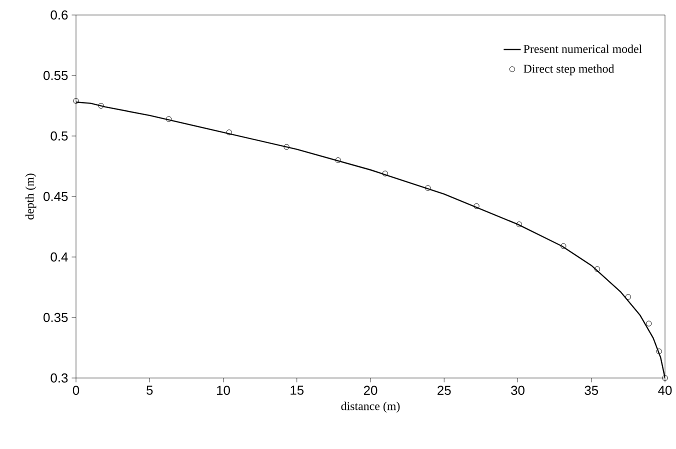 The width and height of the screenshot is (676, 449). What do you see at coordinates (76, 390) in the screenshot?
I see `x-tick-label: 0` at bounding box center [76, 390].